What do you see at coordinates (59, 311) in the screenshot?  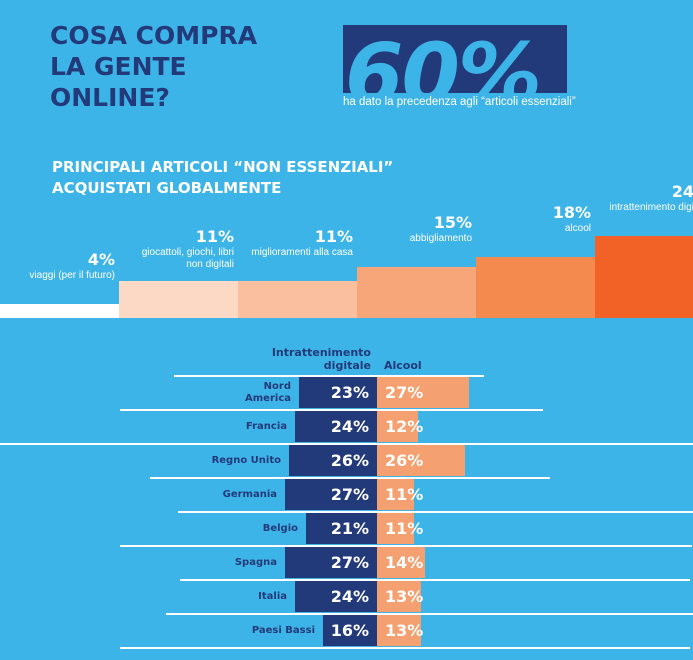 I see `step-bar-viaggi-per-il-futuro` at bounding box center [59, 311].